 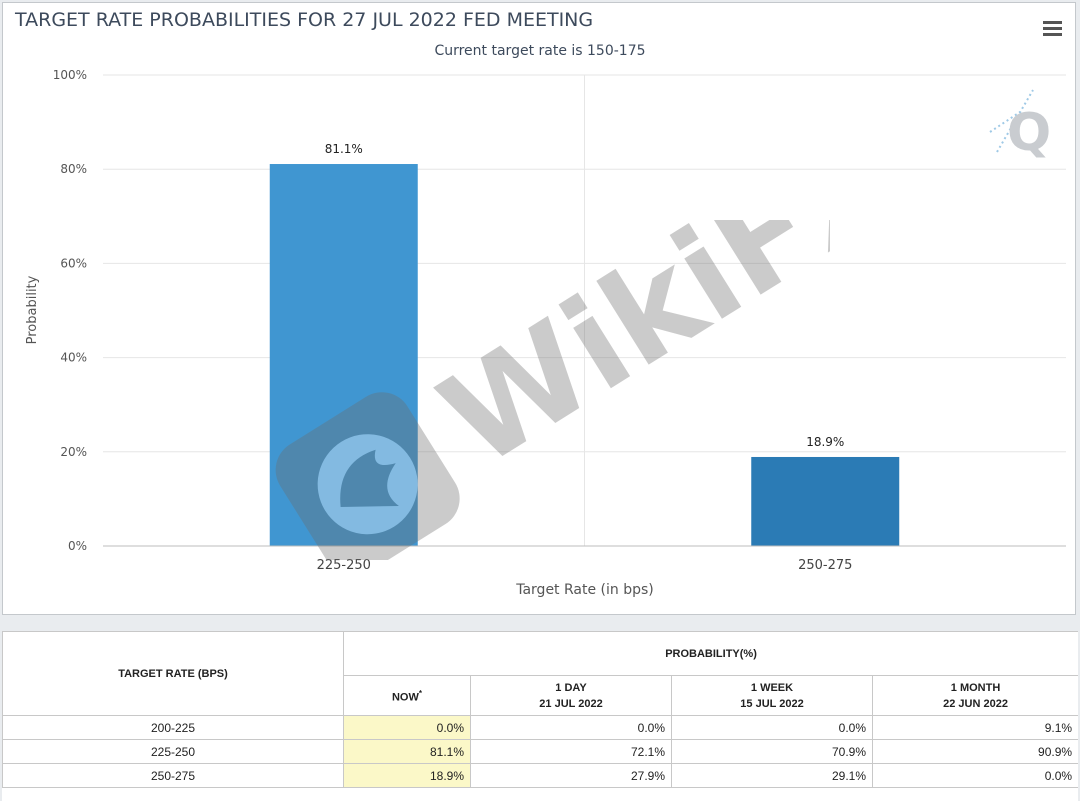 What do you see at coordinates (710, 653) in the screenshot?
I see `probability-header: PROBABILITY(%)` at bounding box center [710, 653].